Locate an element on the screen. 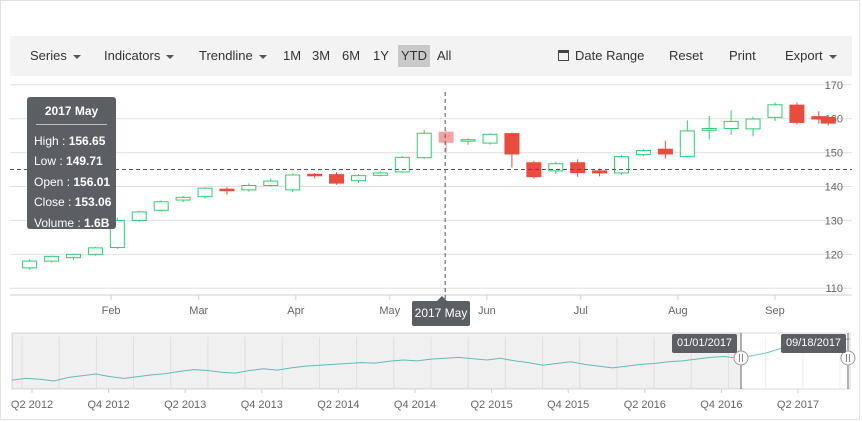 This screenshot has height=422, width=862. tooltip-row-volume: Volume : 1.6B is located at coordinates (72, 222).